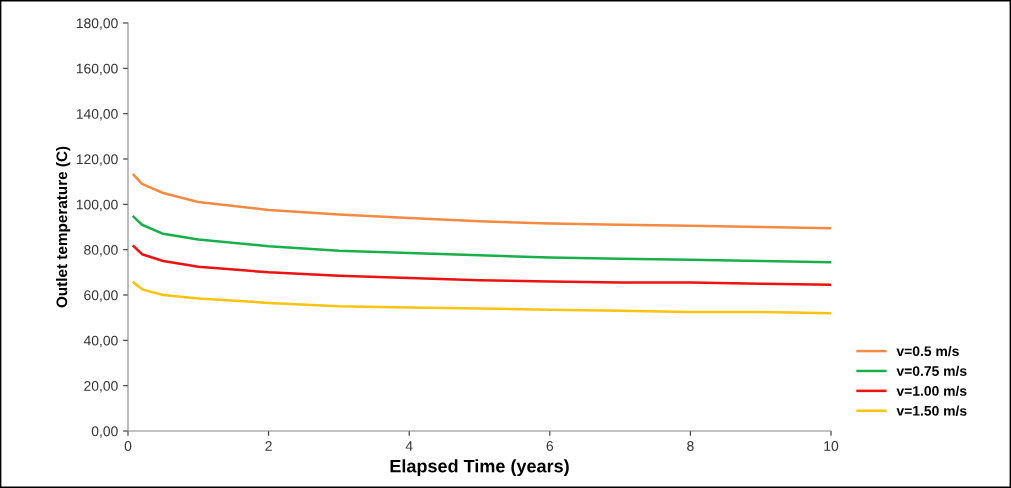 The height and width of the screenshot is (488, 1011). I want to click on y-tick-label: 80,00, so click(101, 251).